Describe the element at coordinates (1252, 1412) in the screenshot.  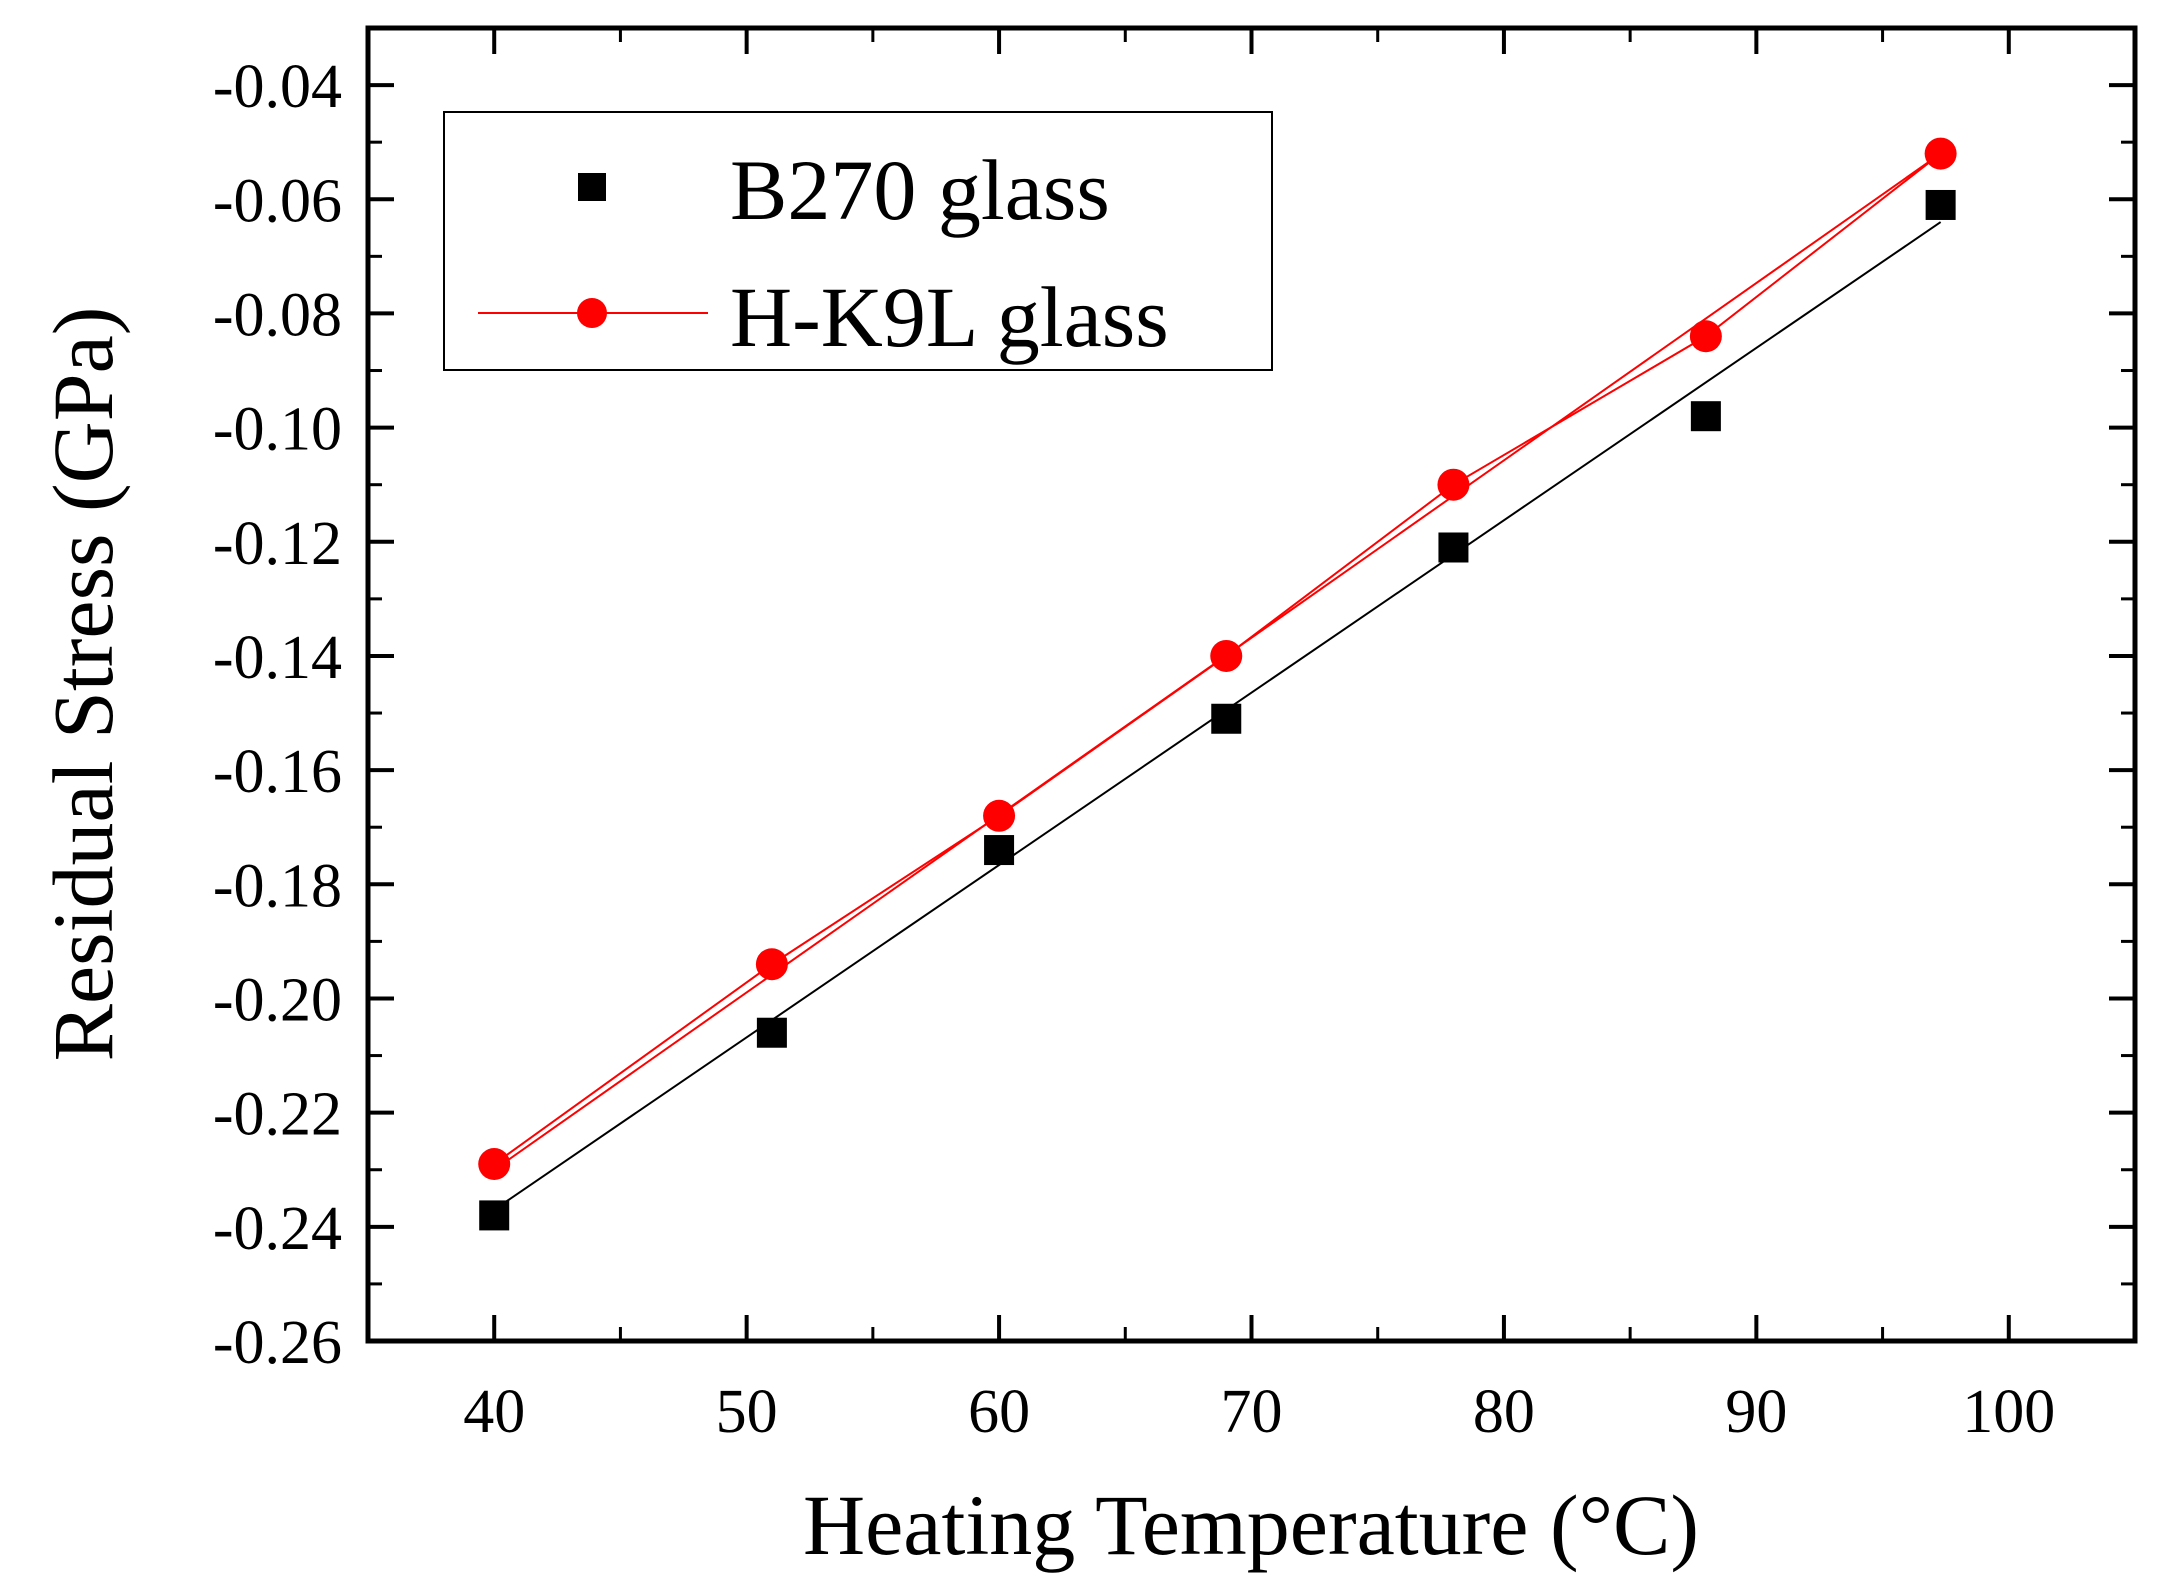
I see `x-tick-label: 70` at that location.